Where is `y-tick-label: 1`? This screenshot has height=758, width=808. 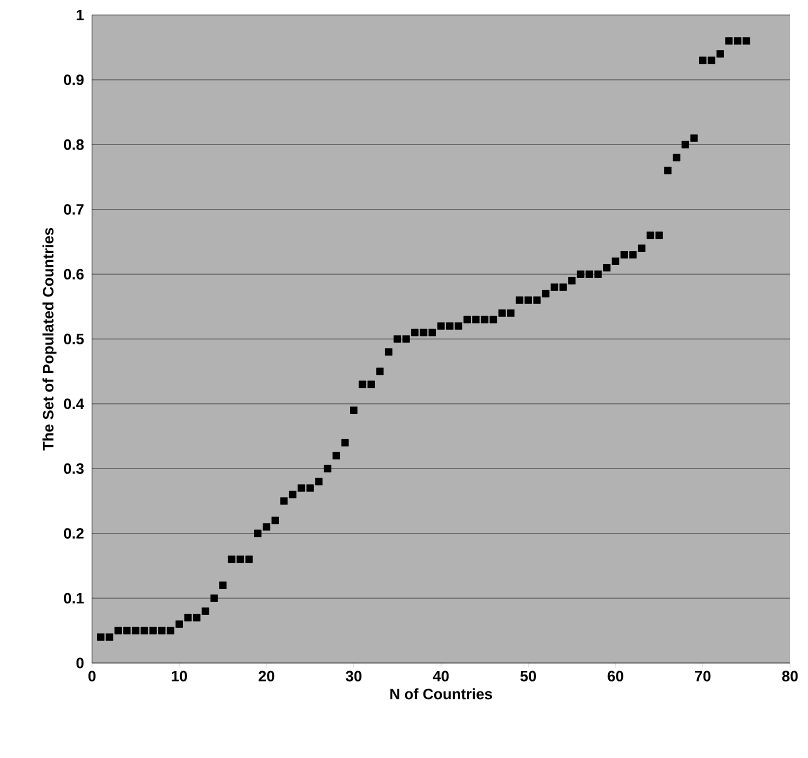
y-tick-label: 1 is located at coordinates (80, 15).